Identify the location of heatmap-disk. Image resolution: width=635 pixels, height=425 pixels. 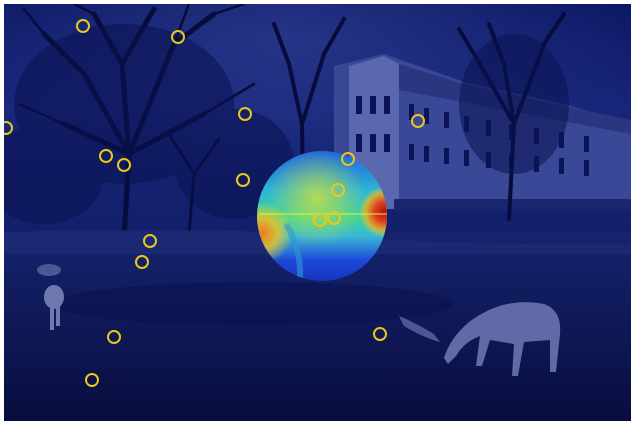
(322, 216).